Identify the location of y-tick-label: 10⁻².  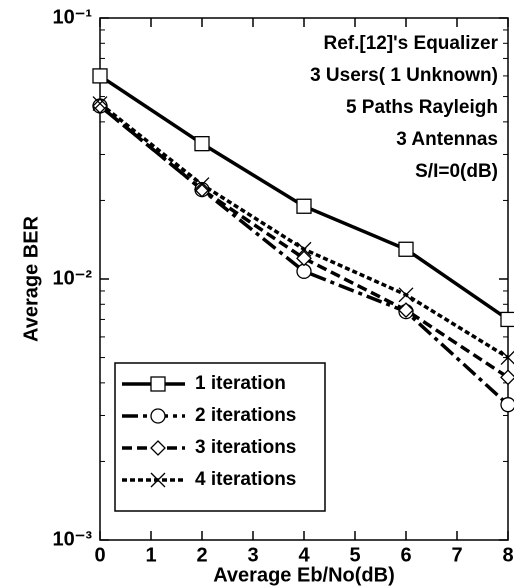
(73, 278).